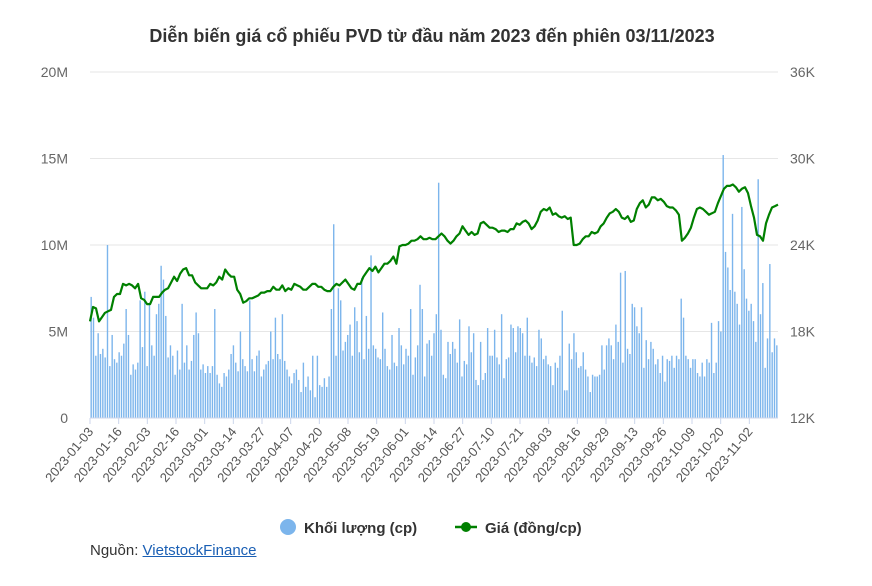 The width and height of the screenshot is (872, 586). I want to click on y-right-tick-label: 30K, so click(803, 159).